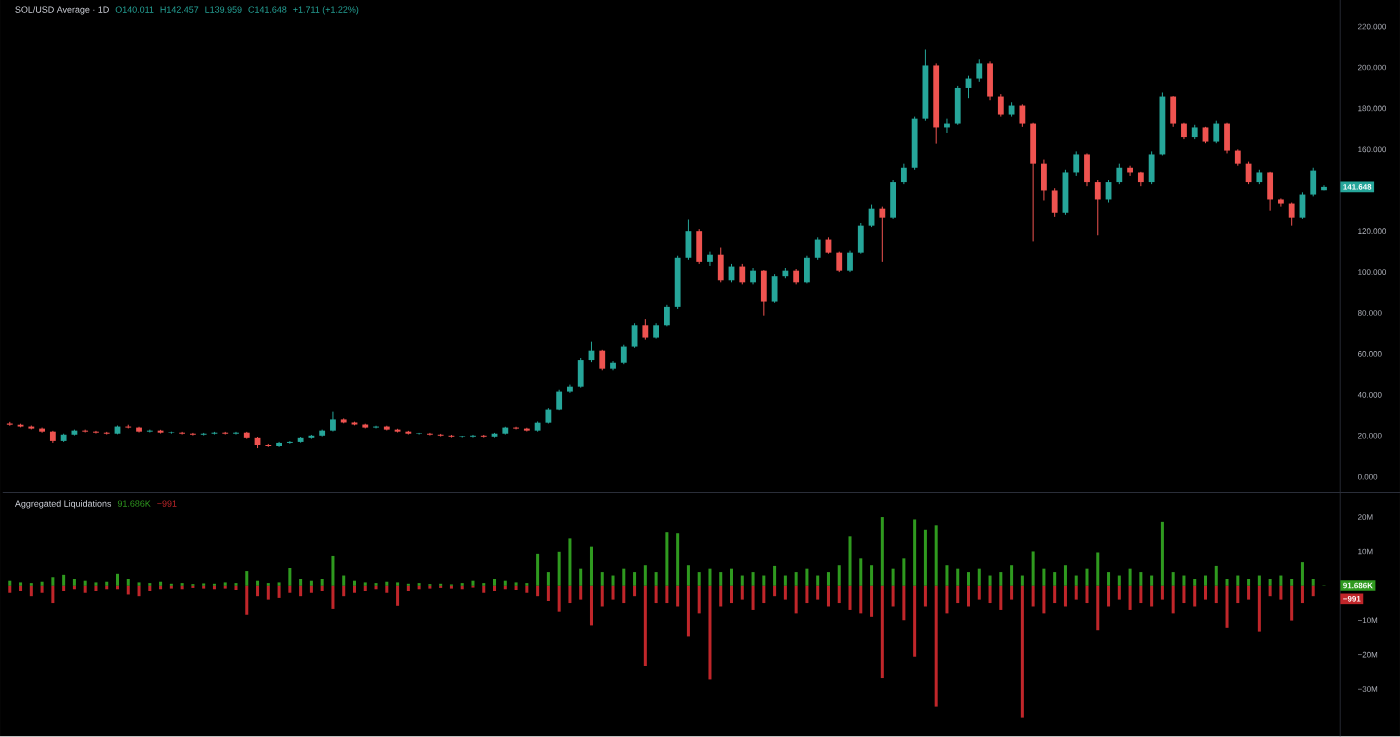  Describe the element at coordinates (62, 10) in the screenshot. I see `text: SOL/USD Average · 1D` at that location.